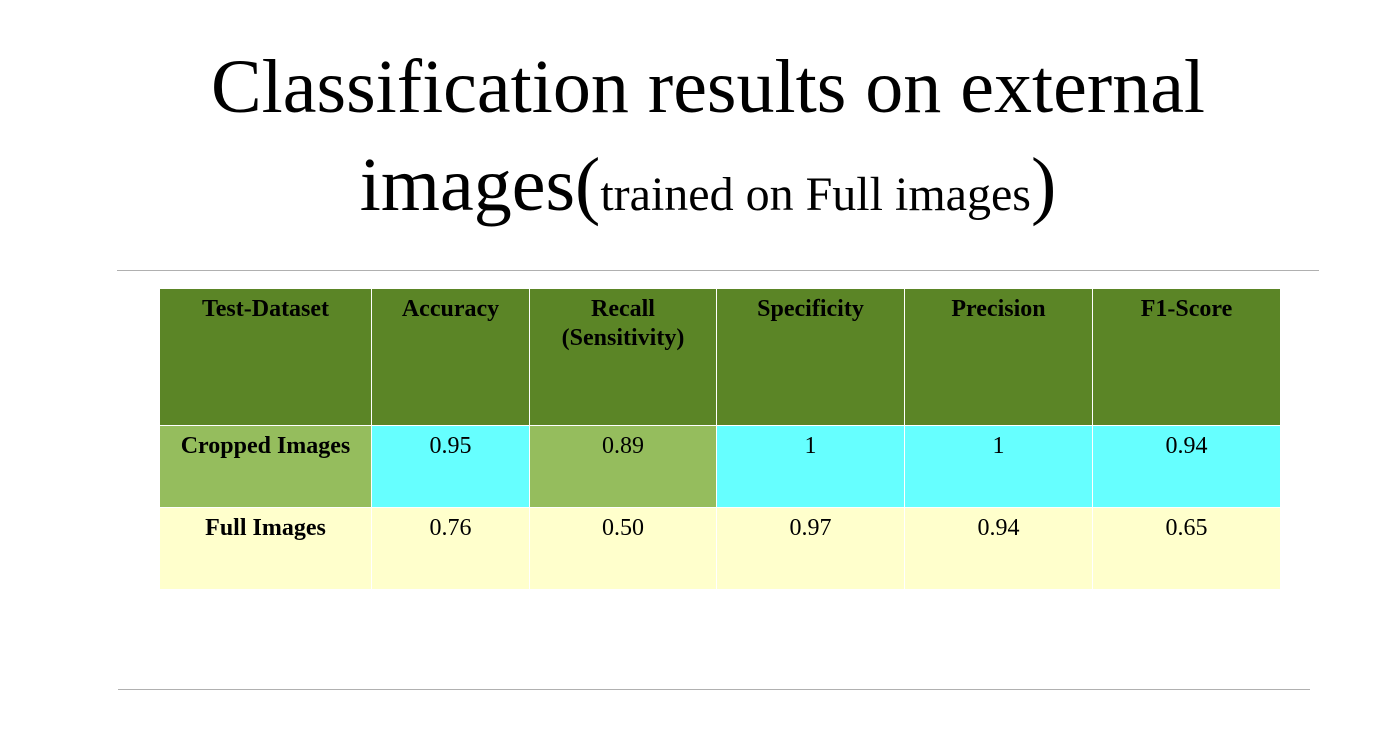  What do you see at coordinates (450, 548) in the screenshot?
I see `cell-accuracy: 0.76` at bounding box center [450, 548].